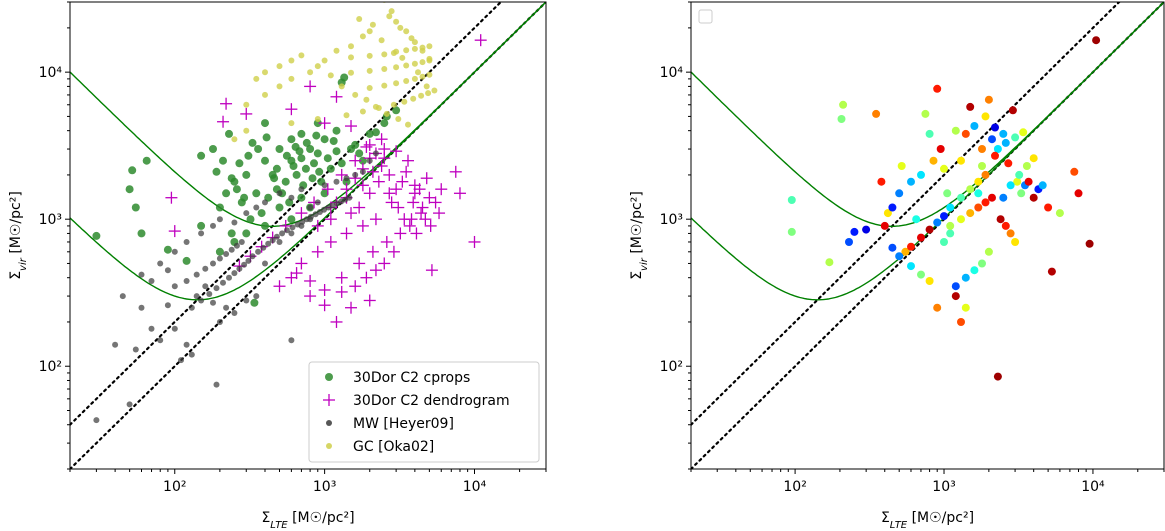 The height and width of the screenshot is (531, 1165). Describe the element at coordinates (51, 73) in the screenshot. I see `y-tick-label: 10⁴` at that location.